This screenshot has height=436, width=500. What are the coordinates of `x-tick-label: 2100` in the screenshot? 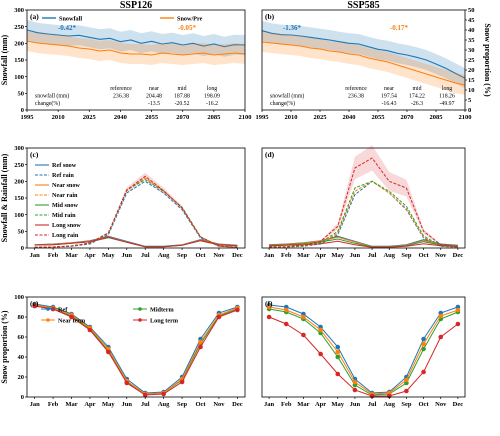 It's located at (245, 117).